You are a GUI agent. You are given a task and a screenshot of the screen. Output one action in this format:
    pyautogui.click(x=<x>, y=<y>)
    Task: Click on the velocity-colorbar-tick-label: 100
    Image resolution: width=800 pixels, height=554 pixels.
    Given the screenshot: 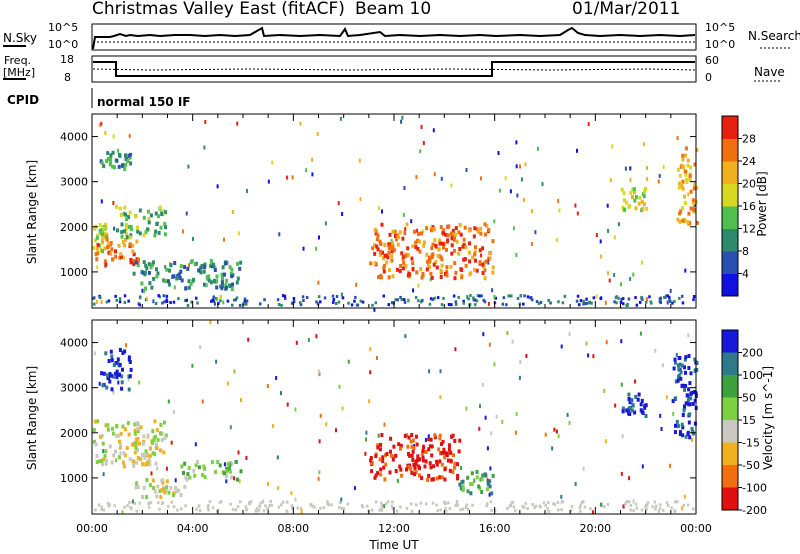 What is the action you would take?
    pyautogui.click(x=752, y=375)
    